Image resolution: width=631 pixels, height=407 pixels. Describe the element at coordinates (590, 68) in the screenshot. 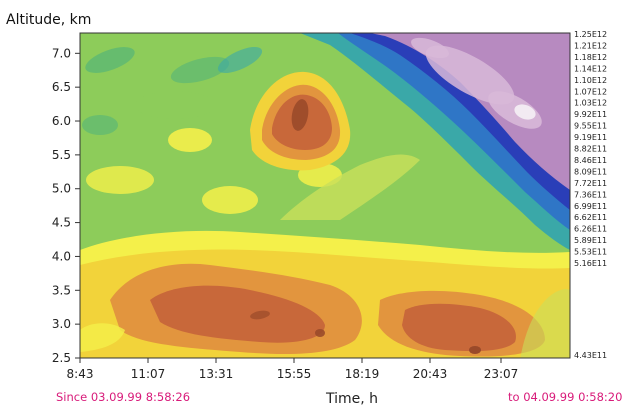

I see `colorbar-label: 1.14E12` at that location.